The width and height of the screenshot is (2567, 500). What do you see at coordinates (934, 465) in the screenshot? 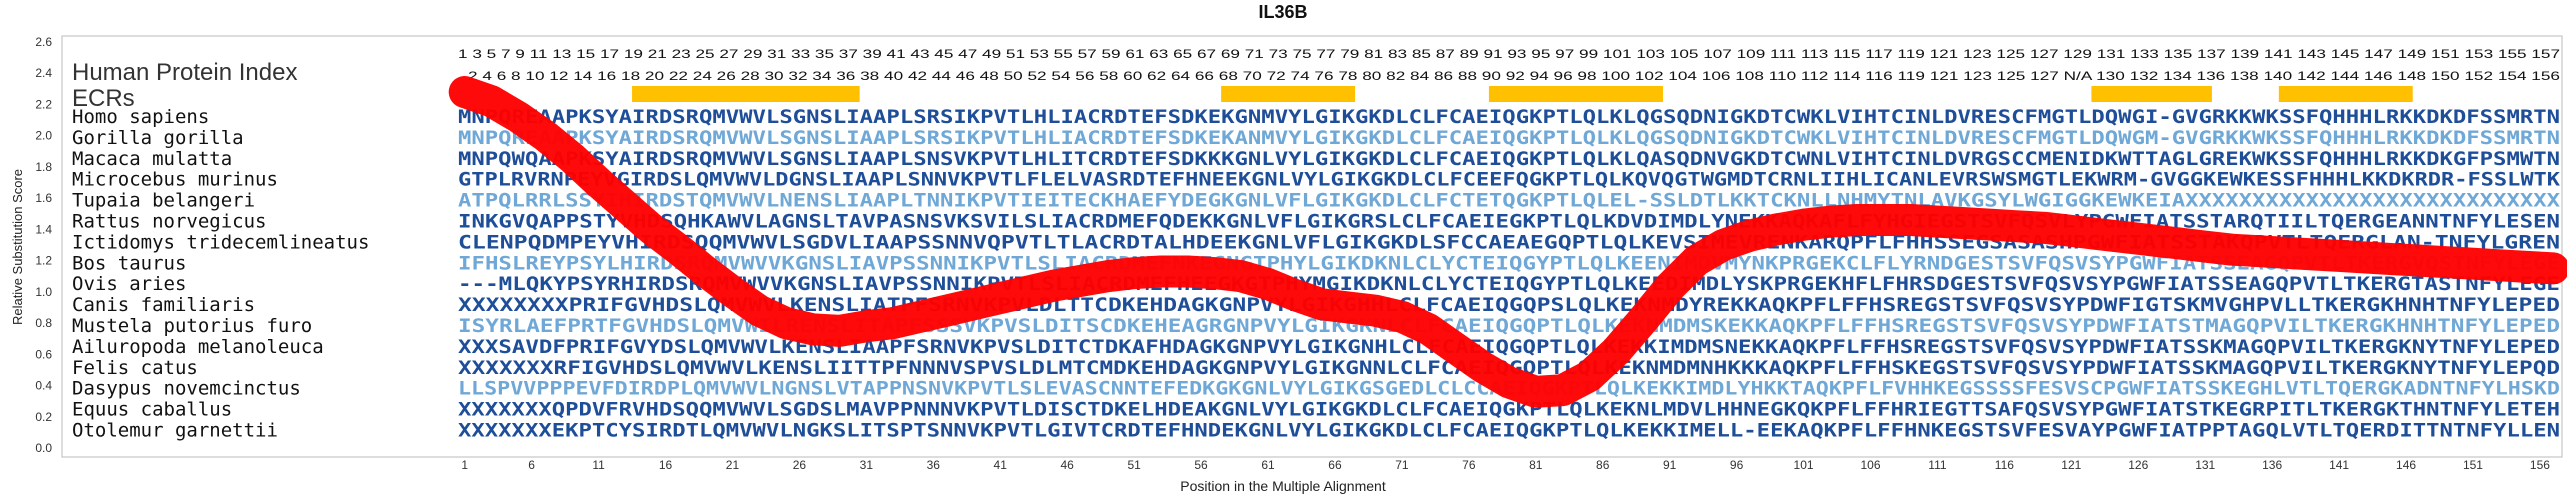
I see `x-tick-label: 36` at bounding box center [934, 465].